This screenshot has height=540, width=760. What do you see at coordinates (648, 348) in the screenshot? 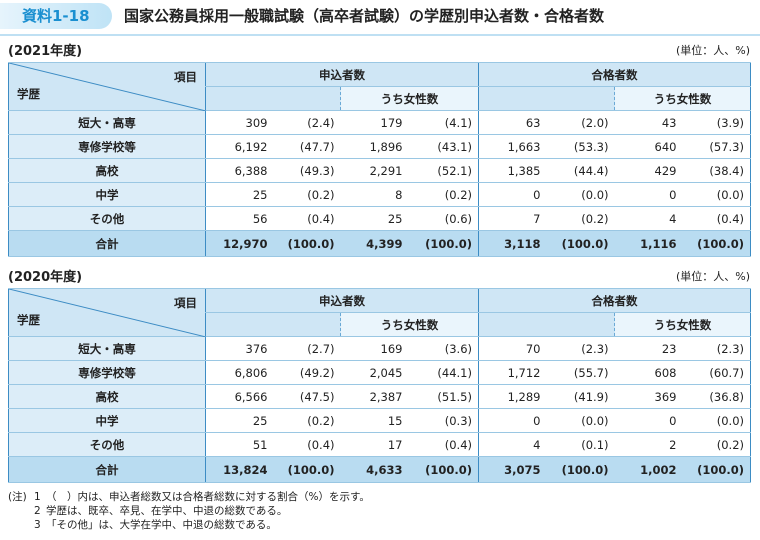
I see `count-cell: 23` at bounding box center [648, 348].